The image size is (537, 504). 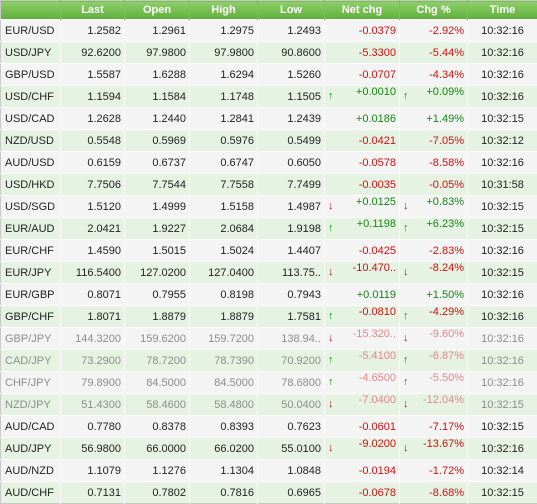 What do you see at coordinates (224, 405) in the screenshot?
I see `high-price: 58.4800` at bounding box center [224, 405].